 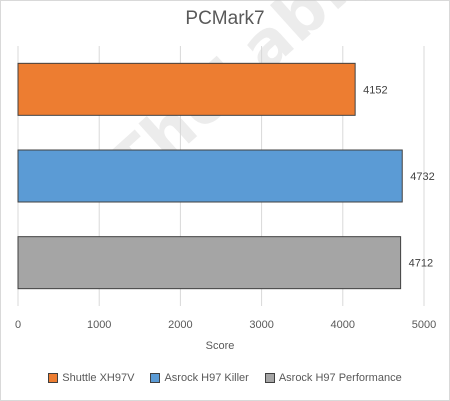 What do you see at coordinates (399, 176) in the screenshot?
I see `data-labels: 4152 4732 4712` at bounding box center [399, 176].